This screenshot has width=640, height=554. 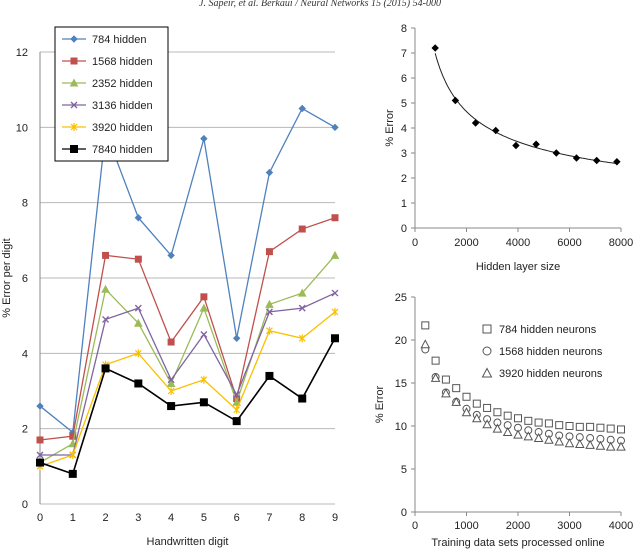 What do you see at coordinates (7, 277) in the screenshot?
I see `y-axis-label: % Error per digit` at bounding box center [7, 277].